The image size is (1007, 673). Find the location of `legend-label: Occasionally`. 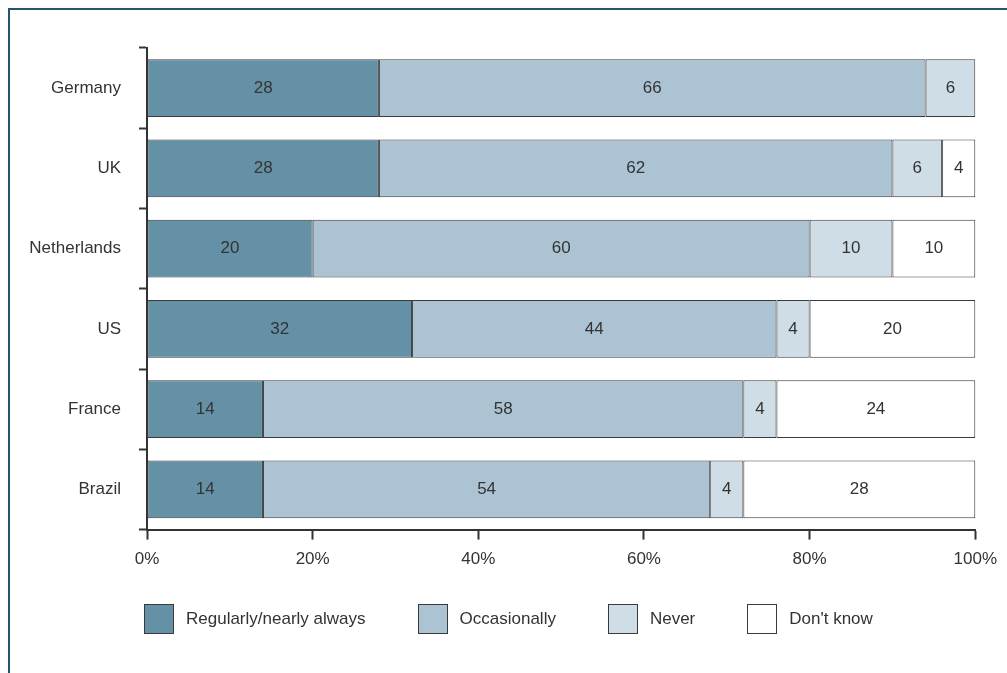

legend-label: Occasionally is located at coordinates (507, 618).